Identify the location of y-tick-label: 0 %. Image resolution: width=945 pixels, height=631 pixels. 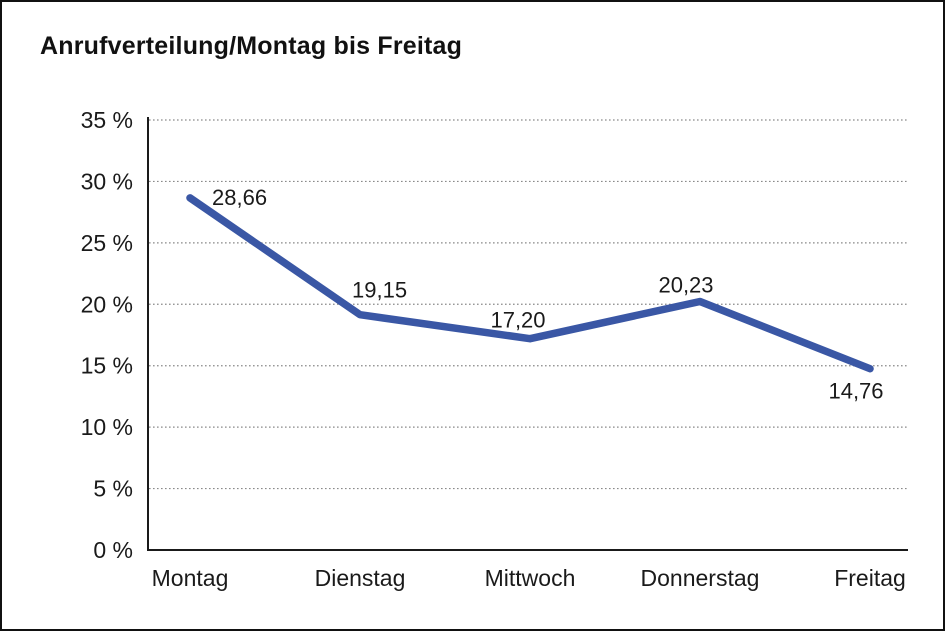
(113, 550).